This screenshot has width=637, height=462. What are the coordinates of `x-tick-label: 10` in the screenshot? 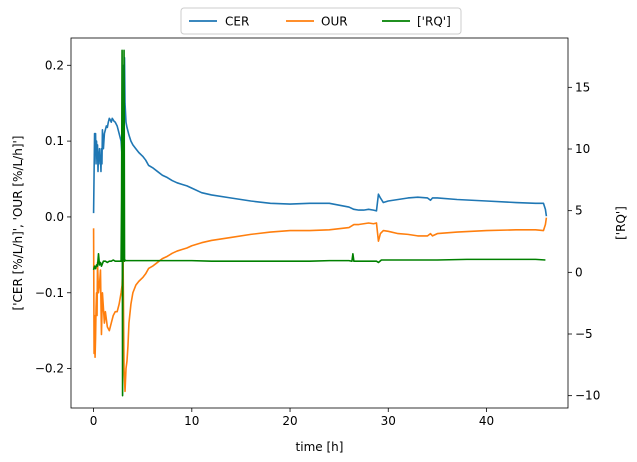 It's located at (191, 421).